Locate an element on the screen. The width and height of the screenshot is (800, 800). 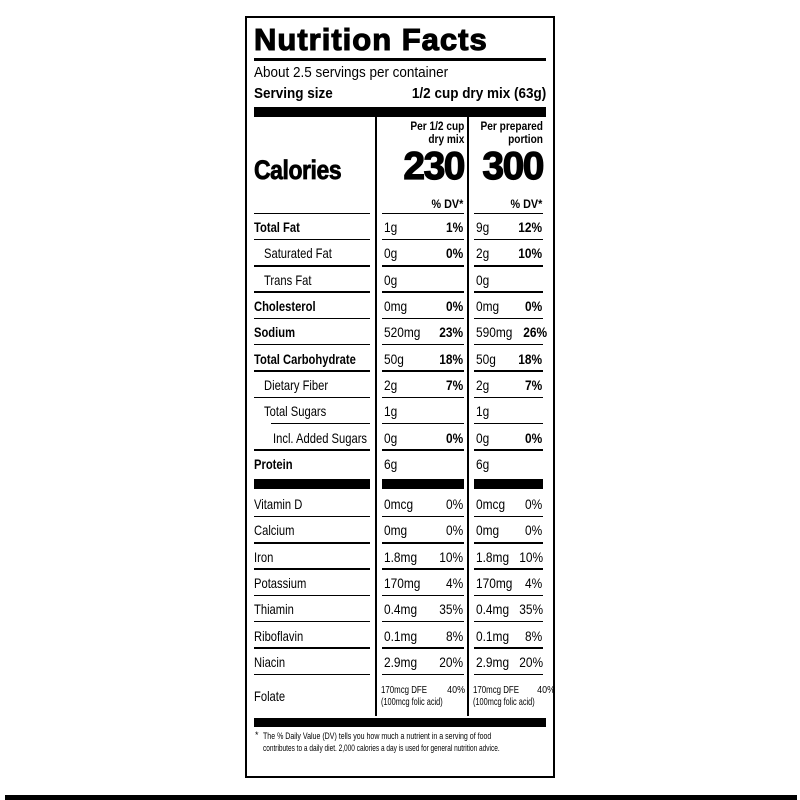
value-cell-prepared: 170mg 4% is located at coordinates (506, 583).